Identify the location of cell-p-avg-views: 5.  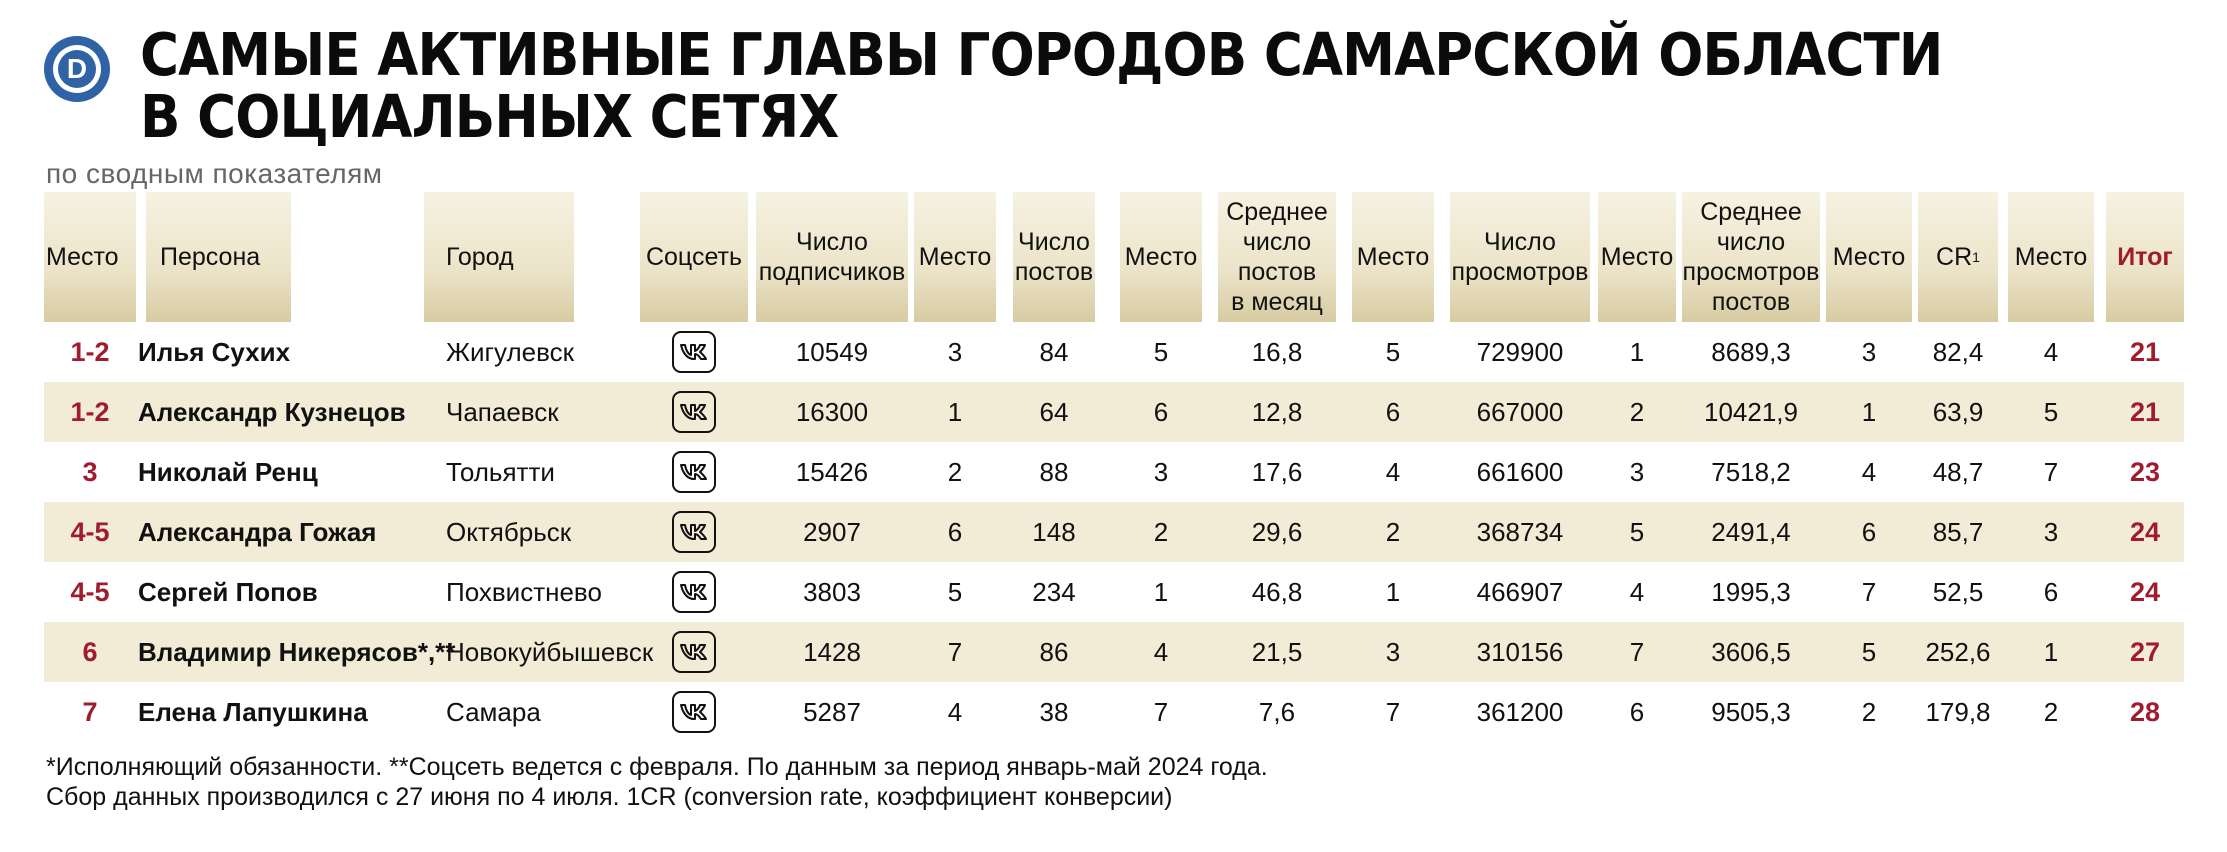
(1869, 651).